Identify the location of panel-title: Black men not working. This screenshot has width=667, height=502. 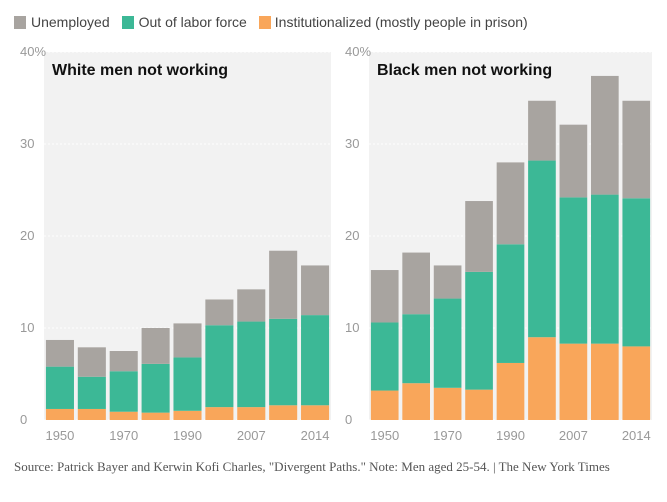
(464, 70).